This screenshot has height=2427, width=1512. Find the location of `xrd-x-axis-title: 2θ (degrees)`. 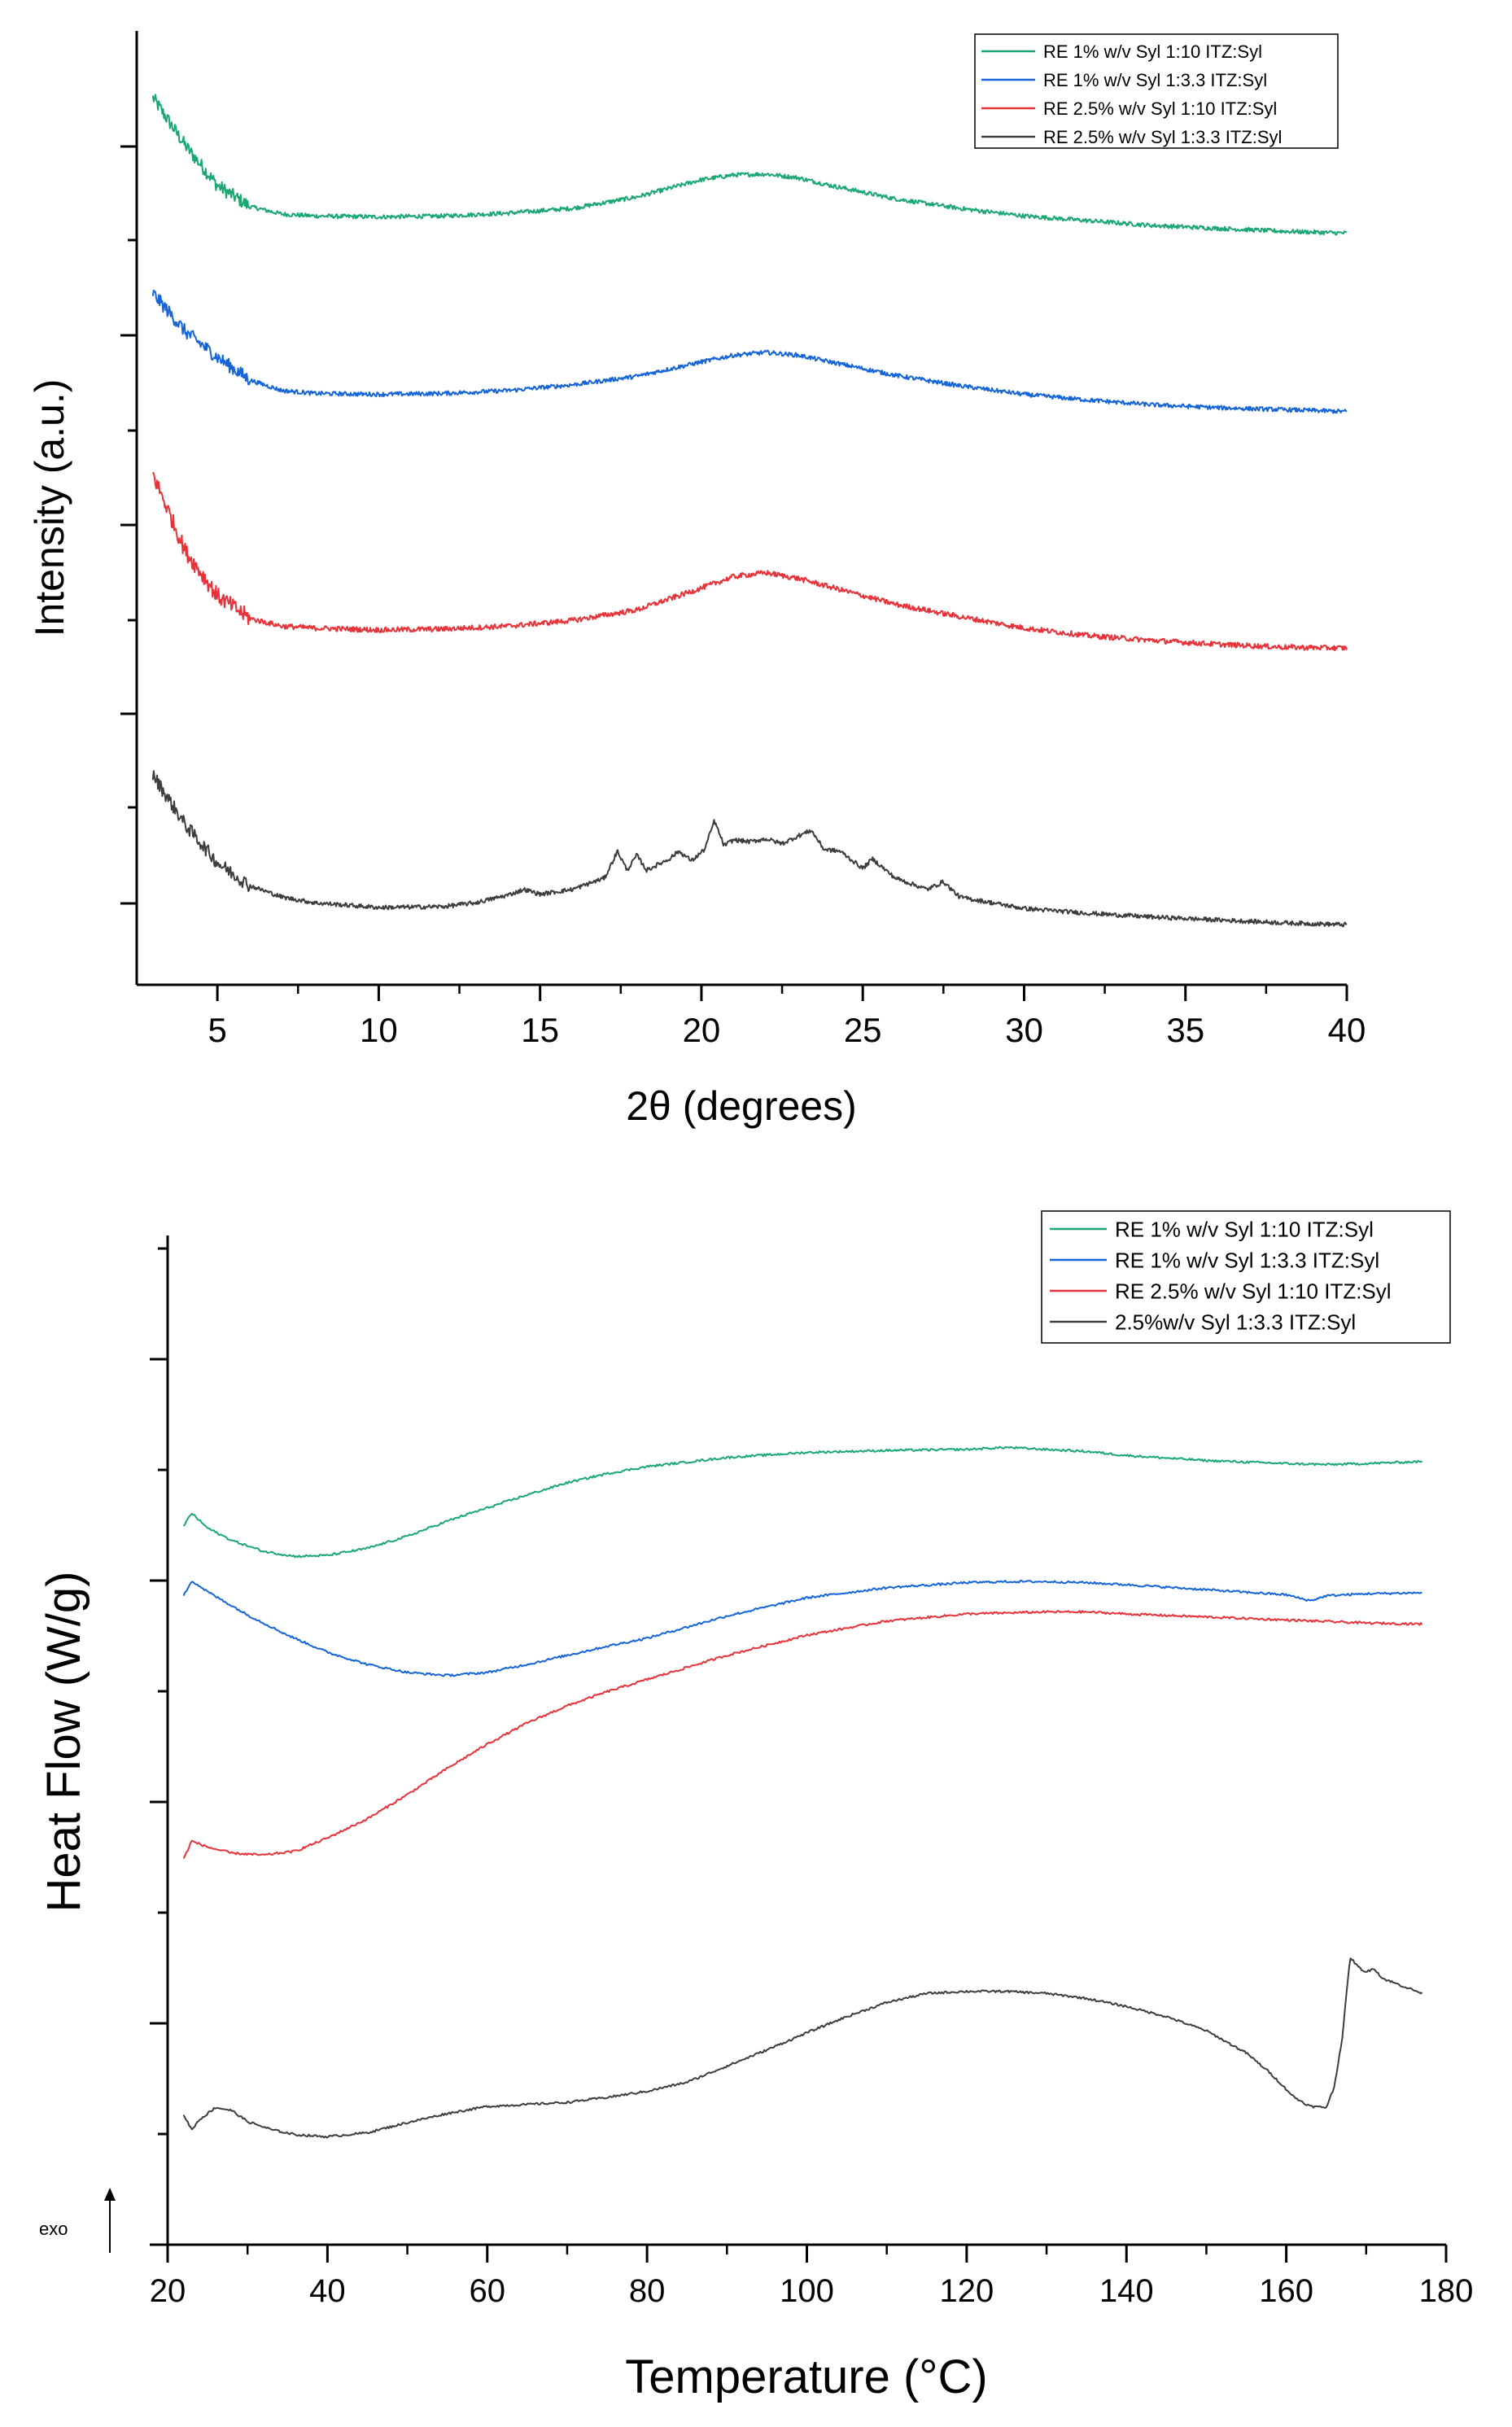

xrd-x-axis-title: 2θ (degrees) is located at coordinates (741, 1106).